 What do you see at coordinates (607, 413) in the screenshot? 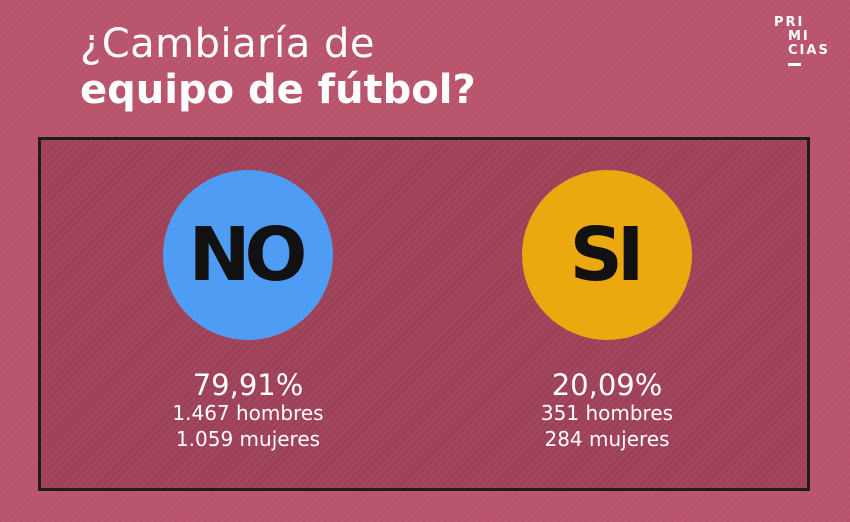
I see `si-men-count: 351 hombres` at bounding box center [607, 413].